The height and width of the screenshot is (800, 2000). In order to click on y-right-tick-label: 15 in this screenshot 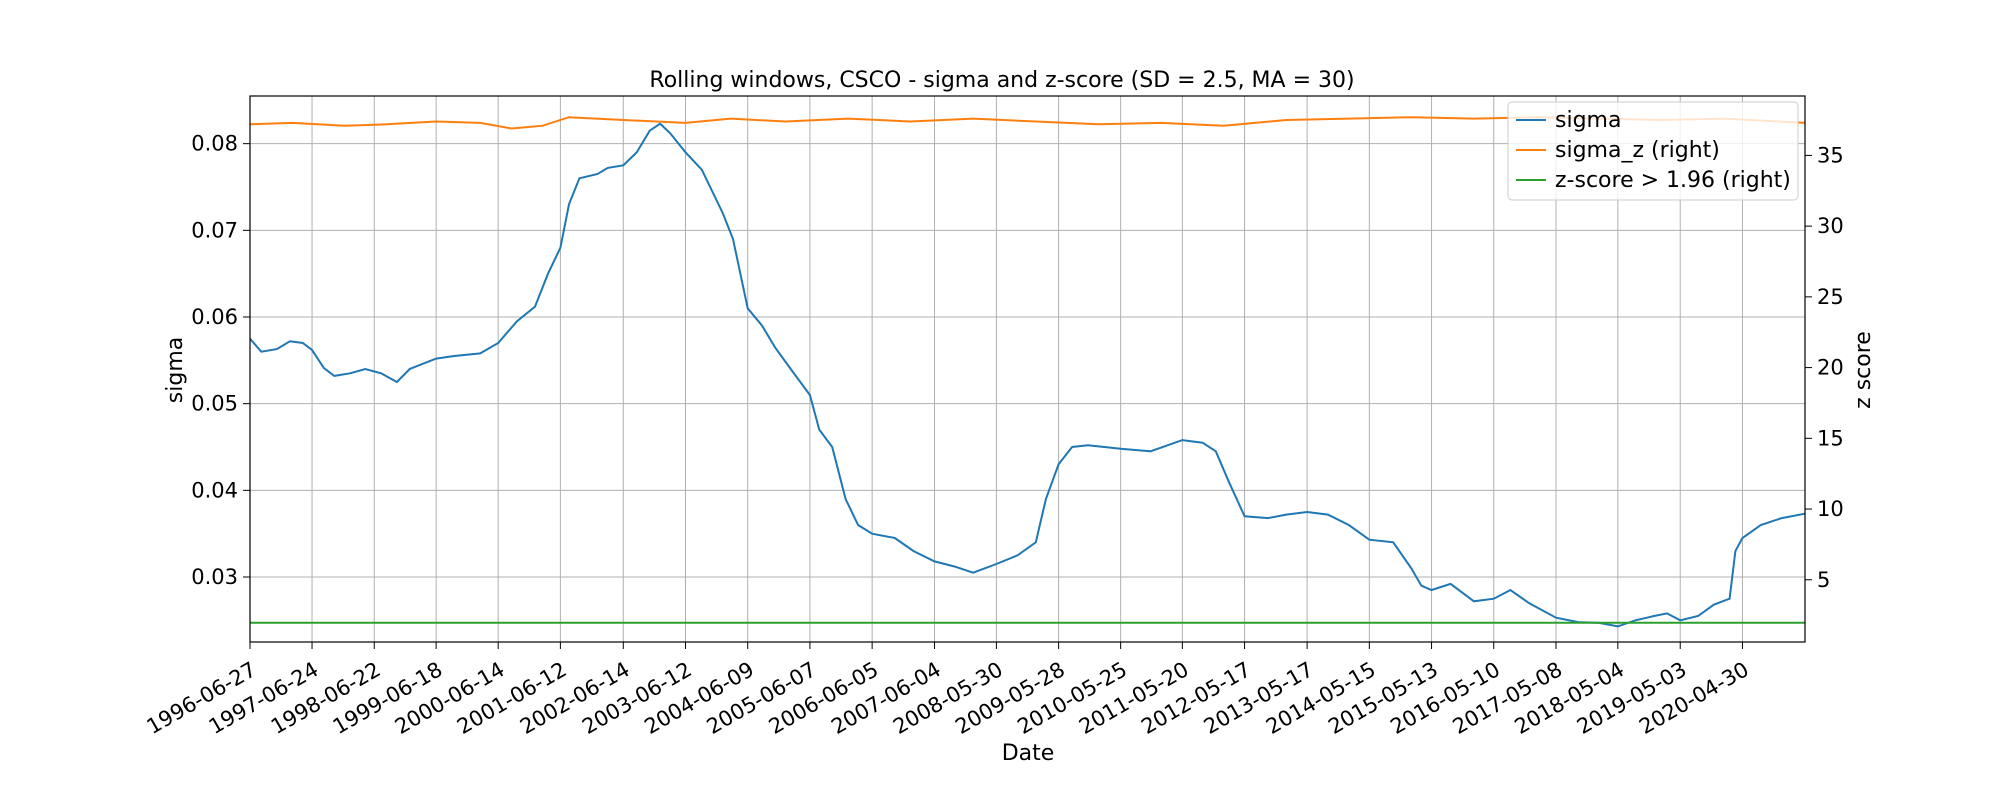, I will do `click(1830, 438)`.